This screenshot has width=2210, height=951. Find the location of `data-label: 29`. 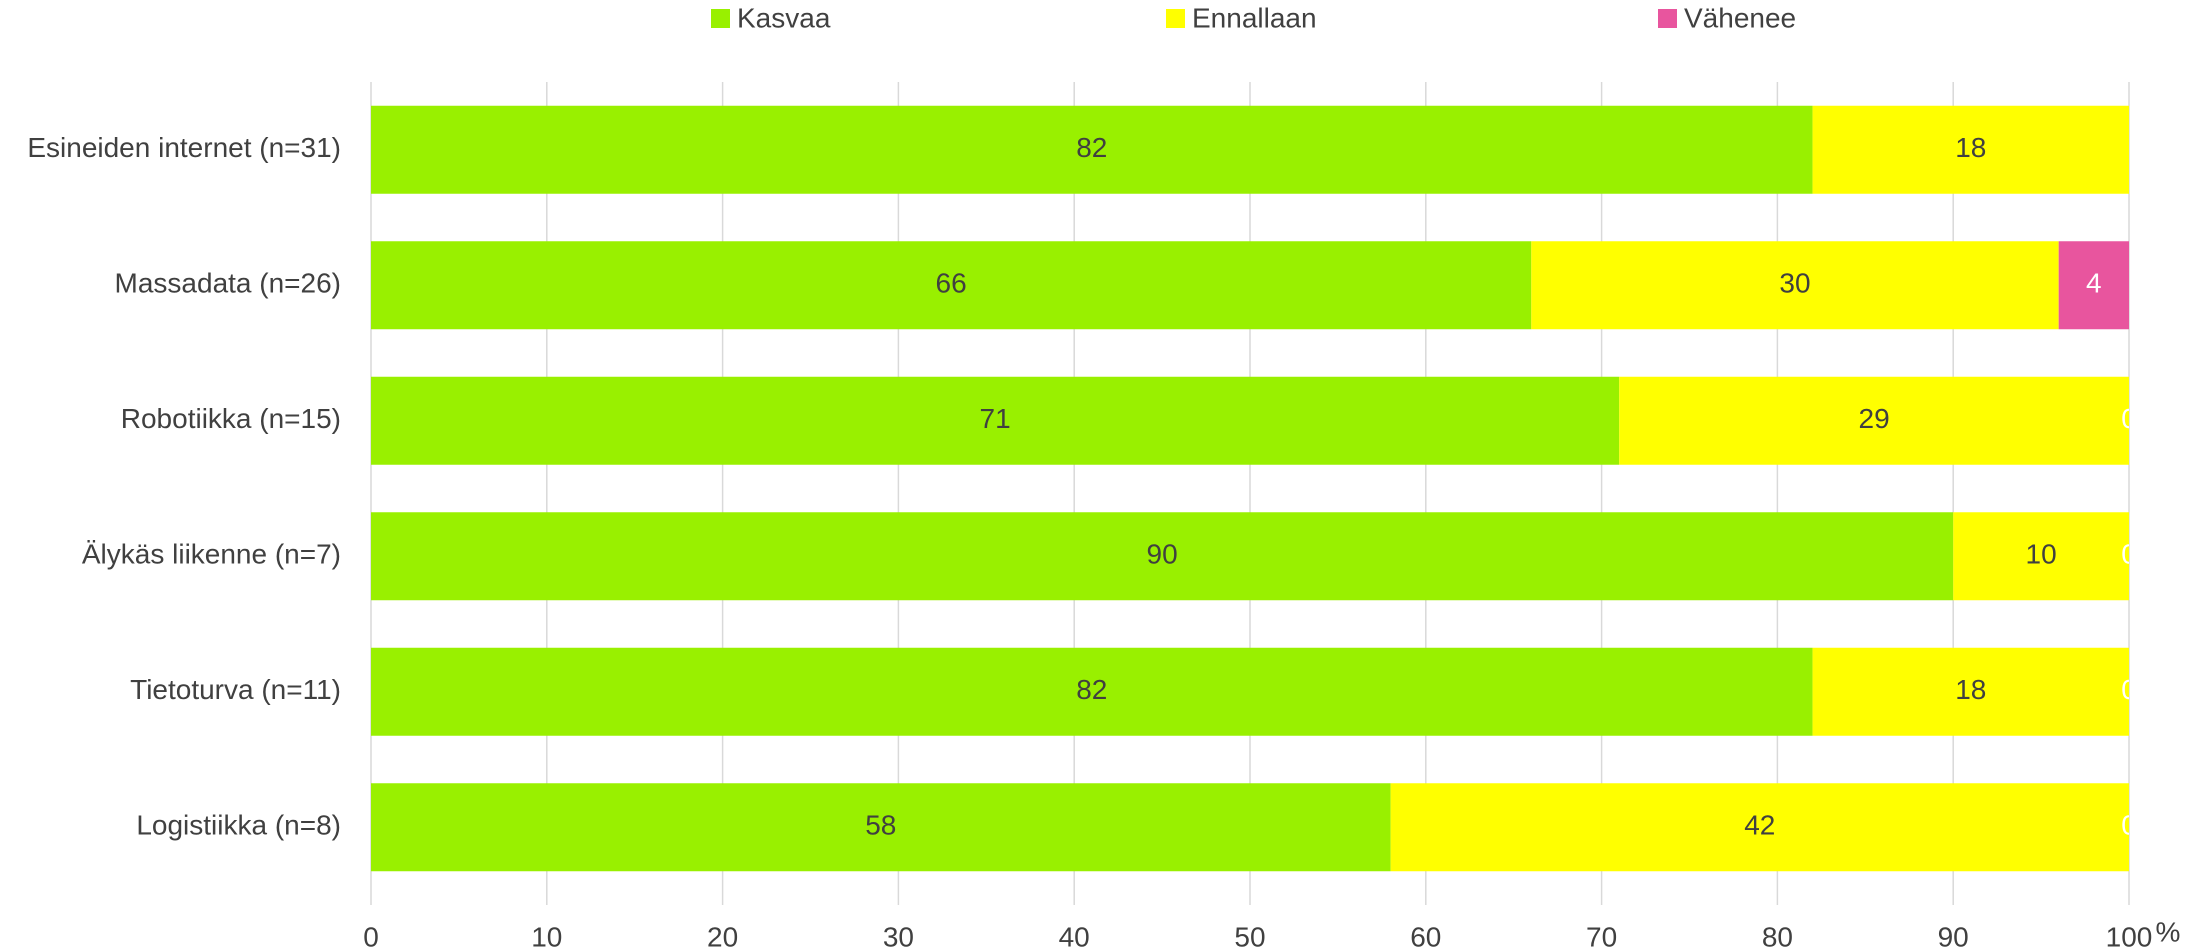

data-label: 29 is located at coordinates (1874, 418).